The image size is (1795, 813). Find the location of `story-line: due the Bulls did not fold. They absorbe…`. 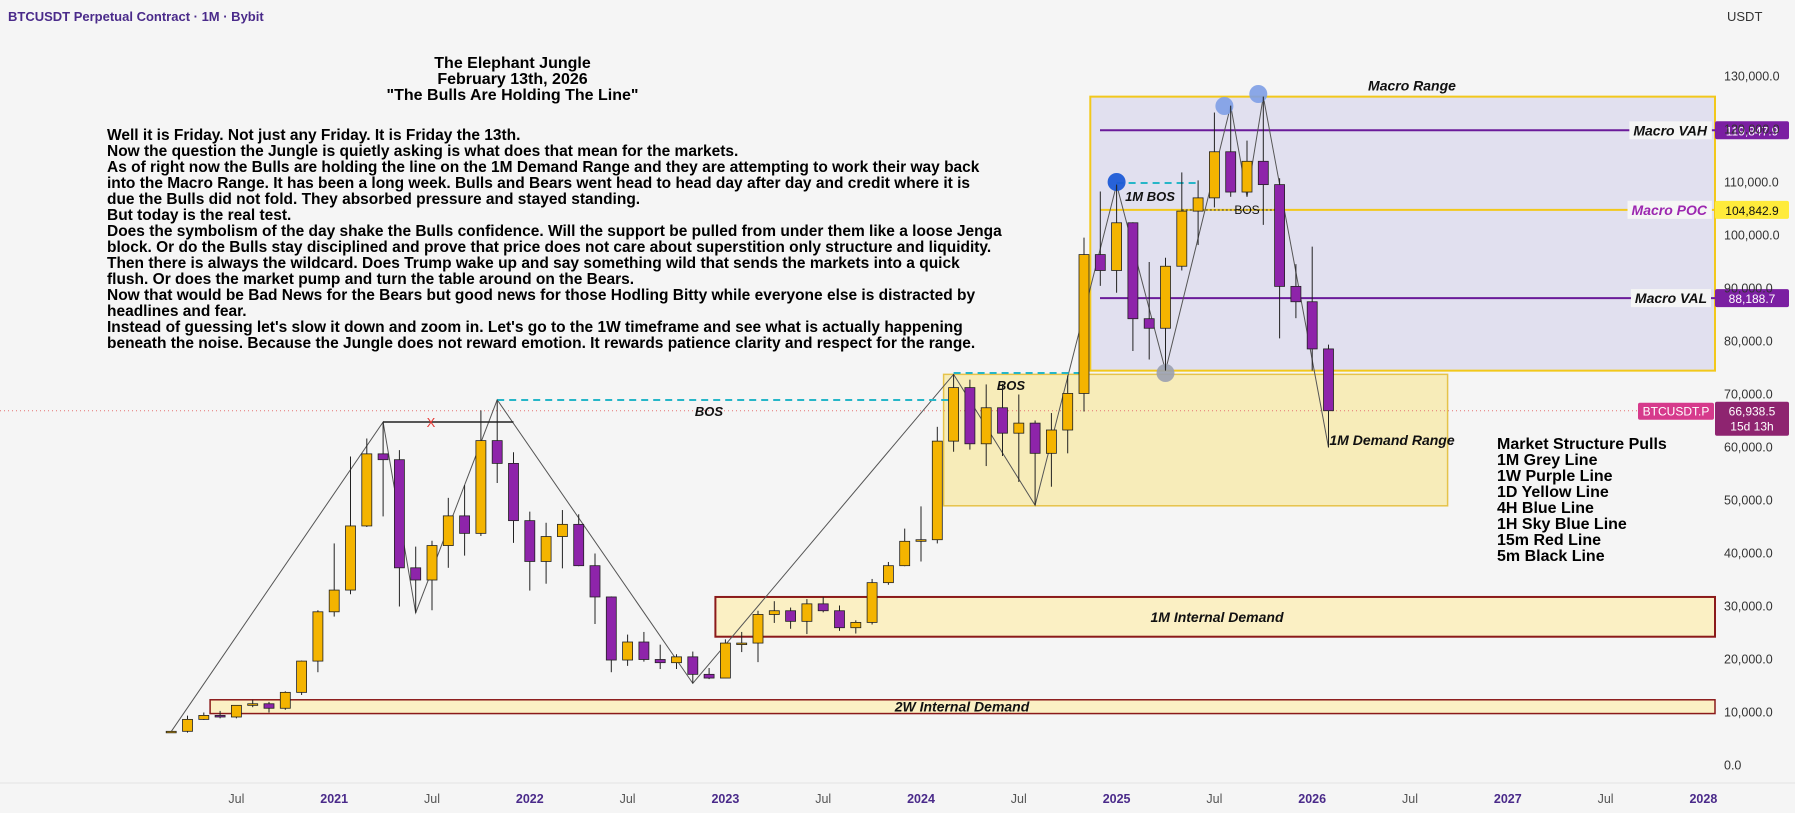

story-line: due the Bulls did not fold. They absorbe… is located at coordinates (374, 199).